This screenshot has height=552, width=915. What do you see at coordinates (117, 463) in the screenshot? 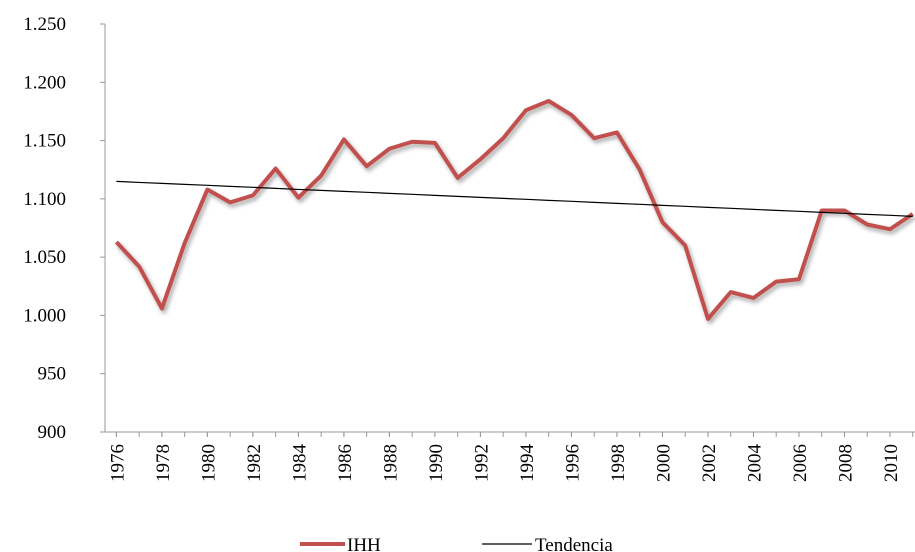
I see `x-tick-label: 1976` at bounding box center [117, 463].